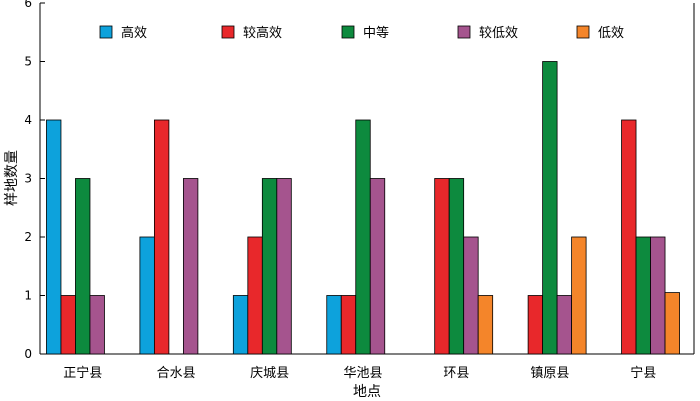 Image resolution: width=700 pixels, height=401 pixels. What do you see at coordinates (643, 373) in the screenshot?
I see `x-tick-label: 宁县` at bounding box center [643, 373].